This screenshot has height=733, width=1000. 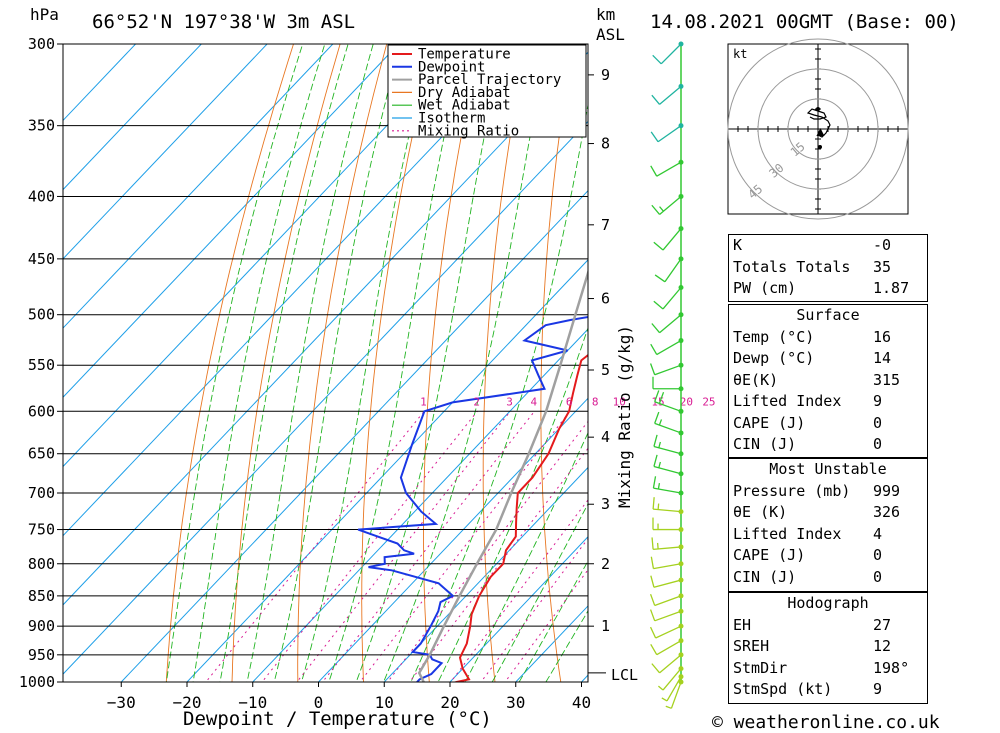 I want to click on index-value: 12, so click(x=882, y=646).